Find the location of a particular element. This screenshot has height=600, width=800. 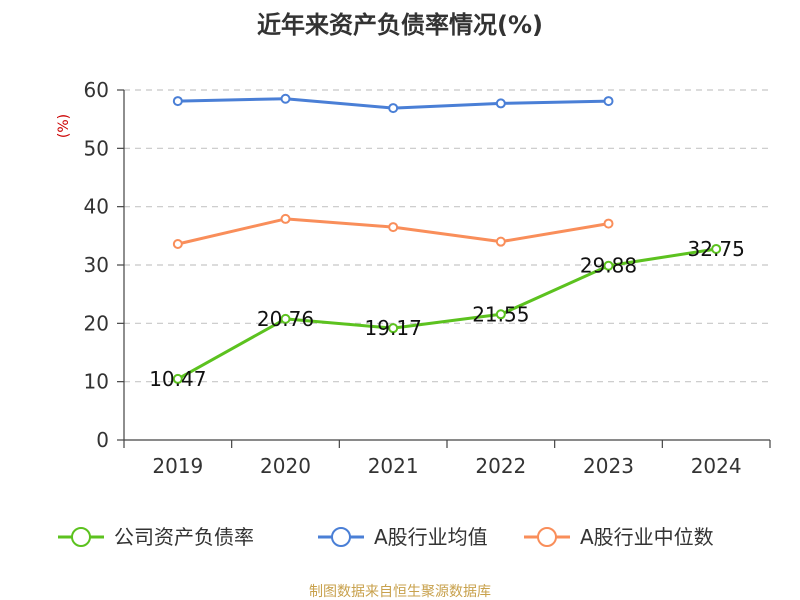

y-tick-label: 40 is located at coordinates (96, 207).